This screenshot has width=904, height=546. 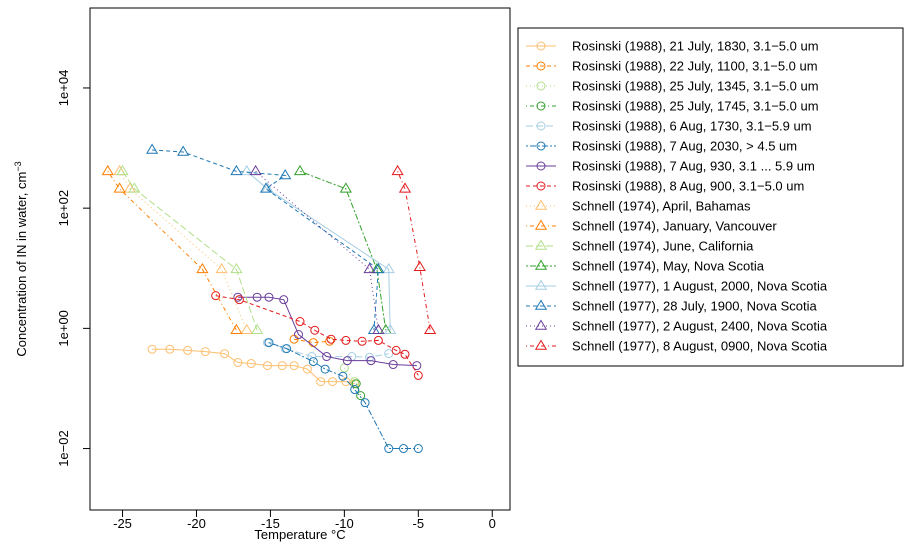 I want to click on legend-label: Rosinski (1988), 6 Aug, 1730, 3.1−5.9 um, so click(x=692, y=126).